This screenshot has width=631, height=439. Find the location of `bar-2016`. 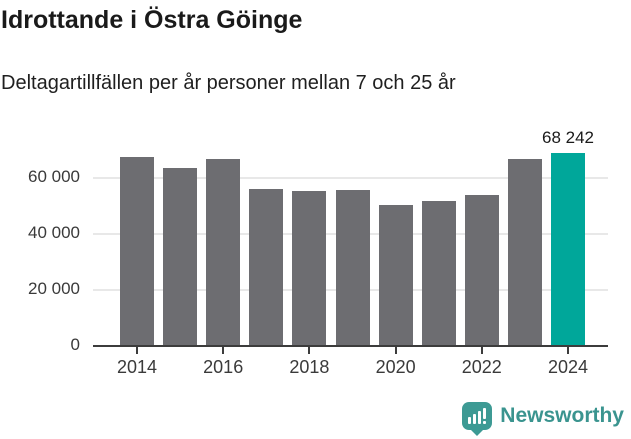

bar-2016 is located at coordinates (223, 251).